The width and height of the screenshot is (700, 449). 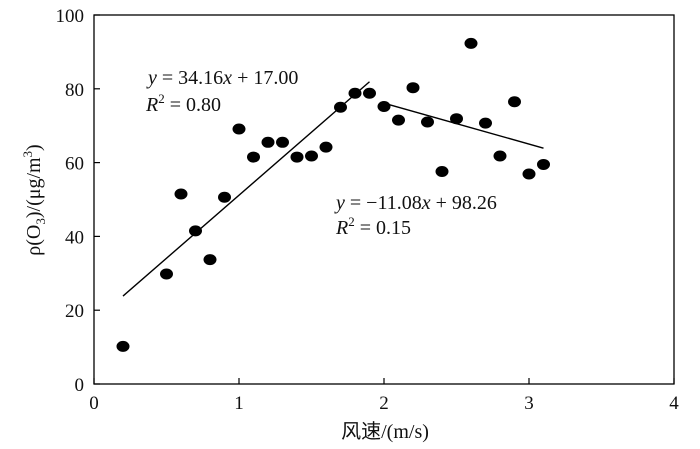 I want to click on fit-equation-2: y = −11.08x + 98.26, so click(x=415, y=203).